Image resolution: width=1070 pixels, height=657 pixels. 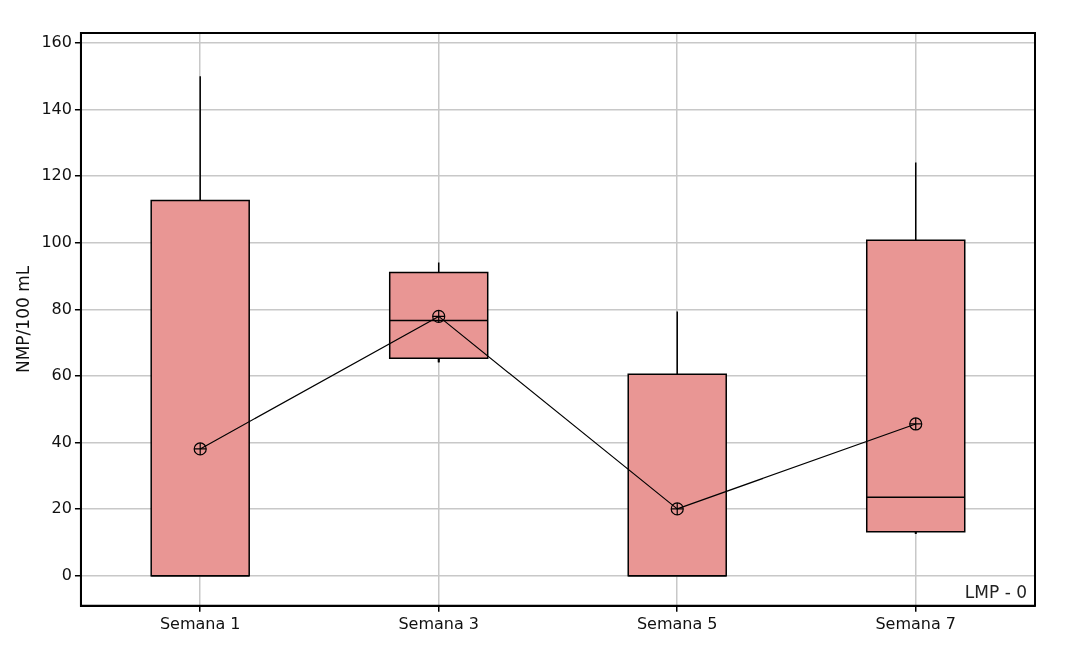 What do you see at coordinates (61, 375) in the screenshot?
I see `y-tick-label: 60` at bounding box center [61, 375].